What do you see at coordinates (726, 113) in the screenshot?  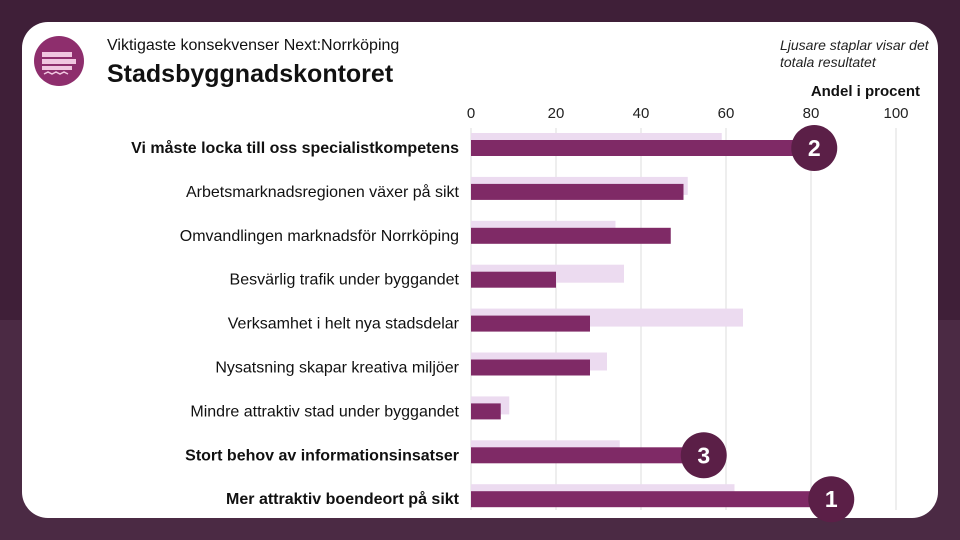 I see `x-tick-label: 60` at bounding box center [726, 113].